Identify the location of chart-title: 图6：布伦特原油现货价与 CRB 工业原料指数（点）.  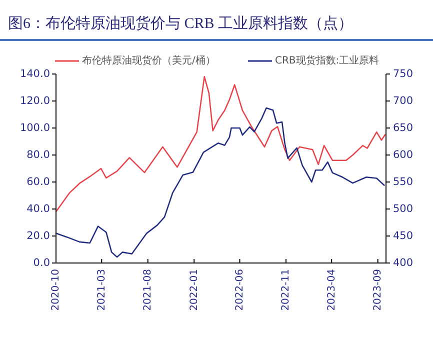
(181, 23).